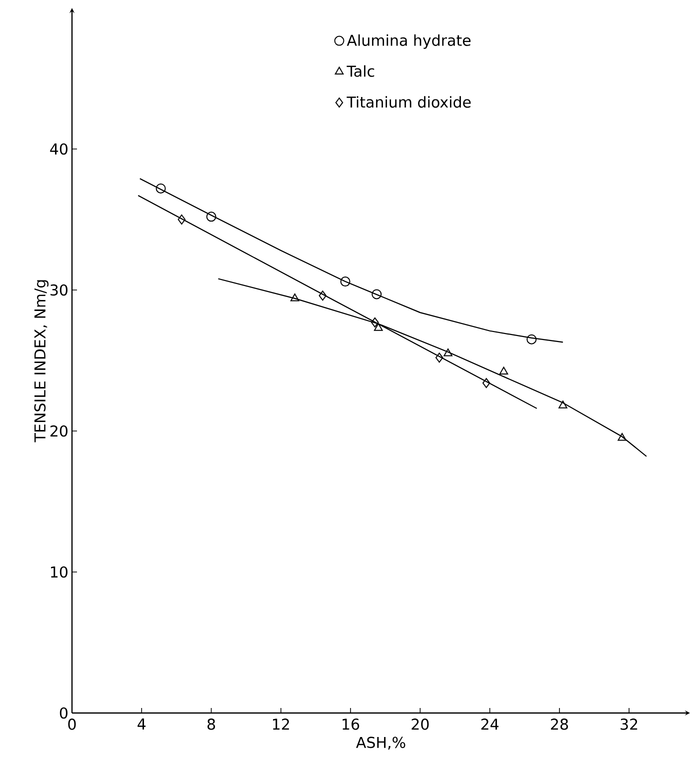  Describe the element at coordinates (142, 724) in the screenshot. I see `x-tick-label: 4` at that location.